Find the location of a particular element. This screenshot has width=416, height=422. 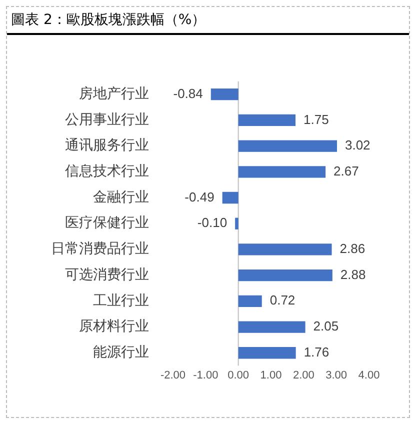

y-tick-label: 公用事业行业 is located at coordinates (107, 120).